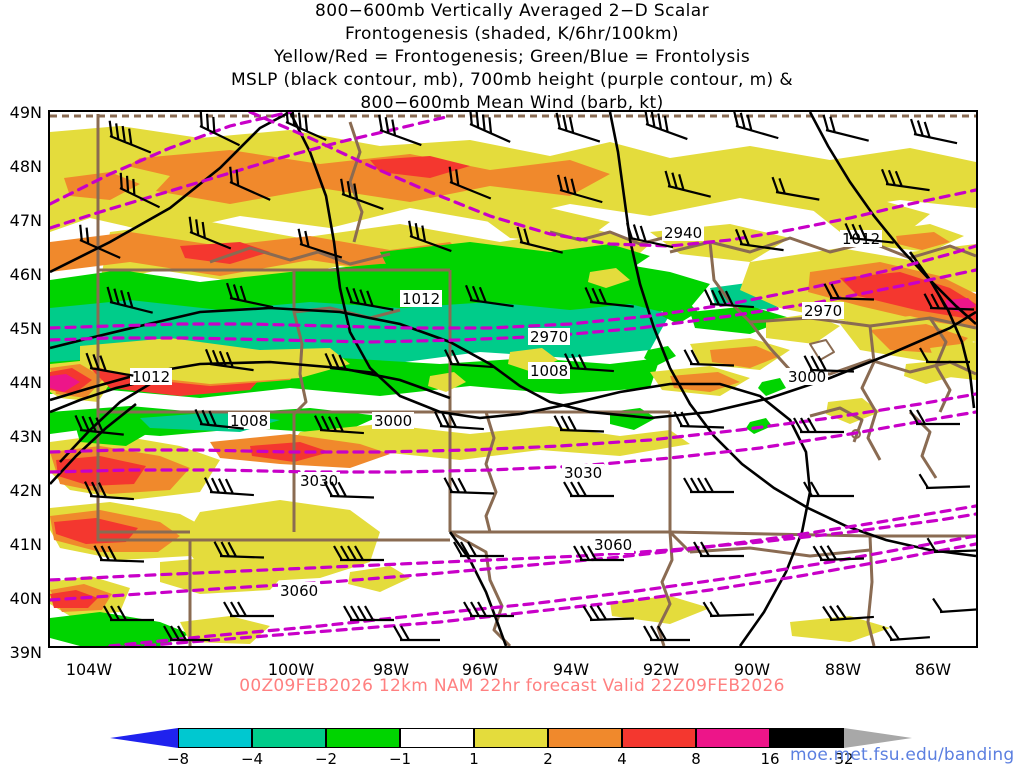 The height and width of the screenshot is (768, 1024). Describe the element at coordinates (844, 759) in the screenshot. I see `colorbar-tick-32: 32` at that location.